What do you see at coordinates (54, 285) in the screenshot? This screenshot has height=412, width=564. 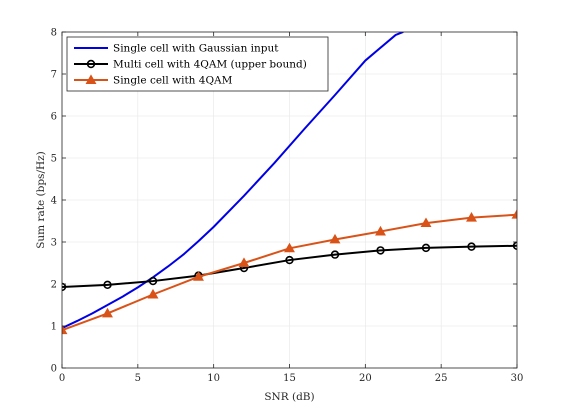 I see `y-tick-label: 2` at bounding box center [54, 285].